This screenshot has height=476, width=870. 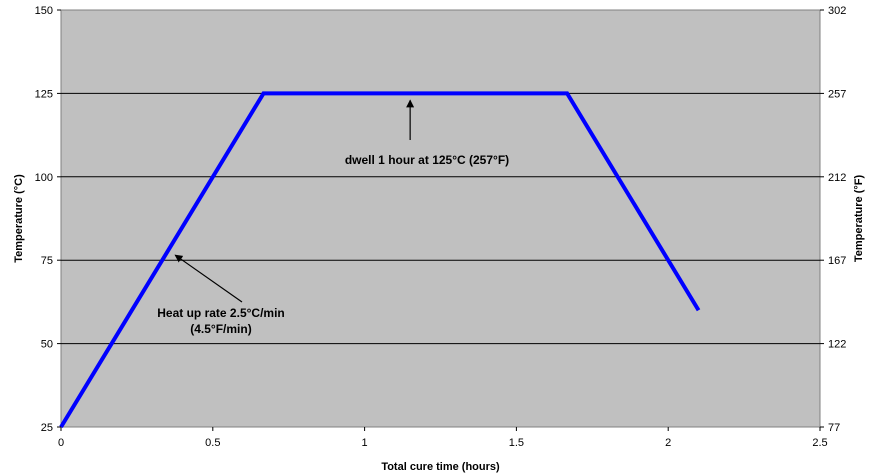 I want to click on y-tick-label-right: 302, so click(x=837, y=11).